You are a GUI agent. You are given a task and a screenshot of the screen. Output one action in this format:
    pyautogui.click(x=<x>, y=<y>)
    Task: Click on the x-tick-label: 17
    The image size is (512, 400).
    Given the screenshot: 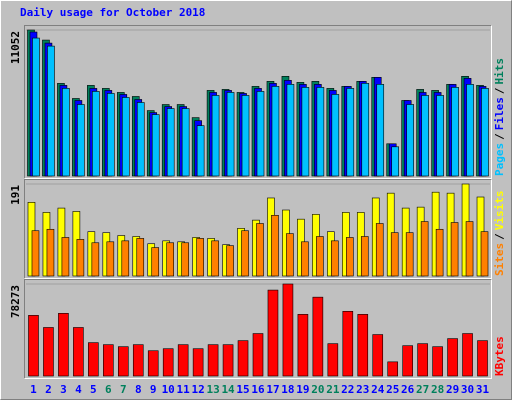 What is the action you would take?
    pyautogui.click(x=272, y=389)
    